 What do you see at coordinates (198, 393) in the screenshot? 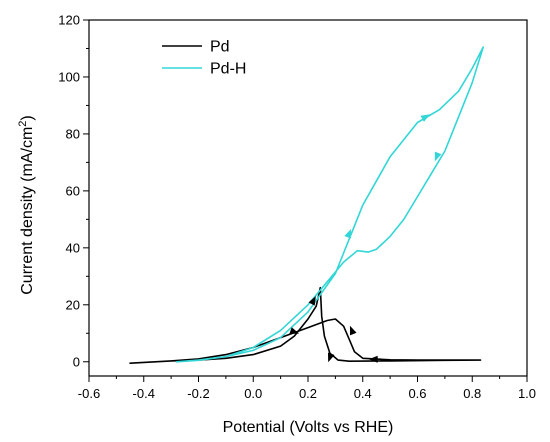
I see `x-tick-label: -0.2` at bounding box center [198, 393].